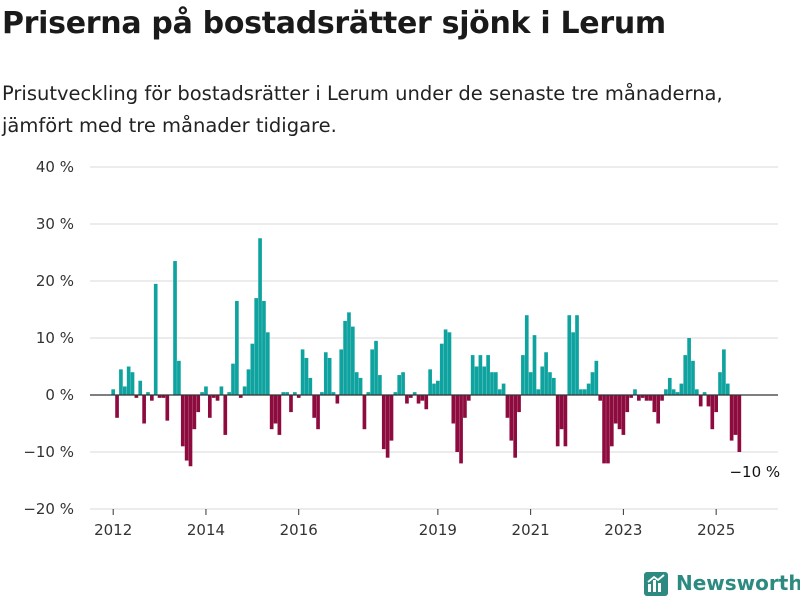 The image size is (800, 600). What do you see at coordinates (531, 530) in the screenshot?
I see `x-tick-label: 2021` at bounding box center [531, 530].